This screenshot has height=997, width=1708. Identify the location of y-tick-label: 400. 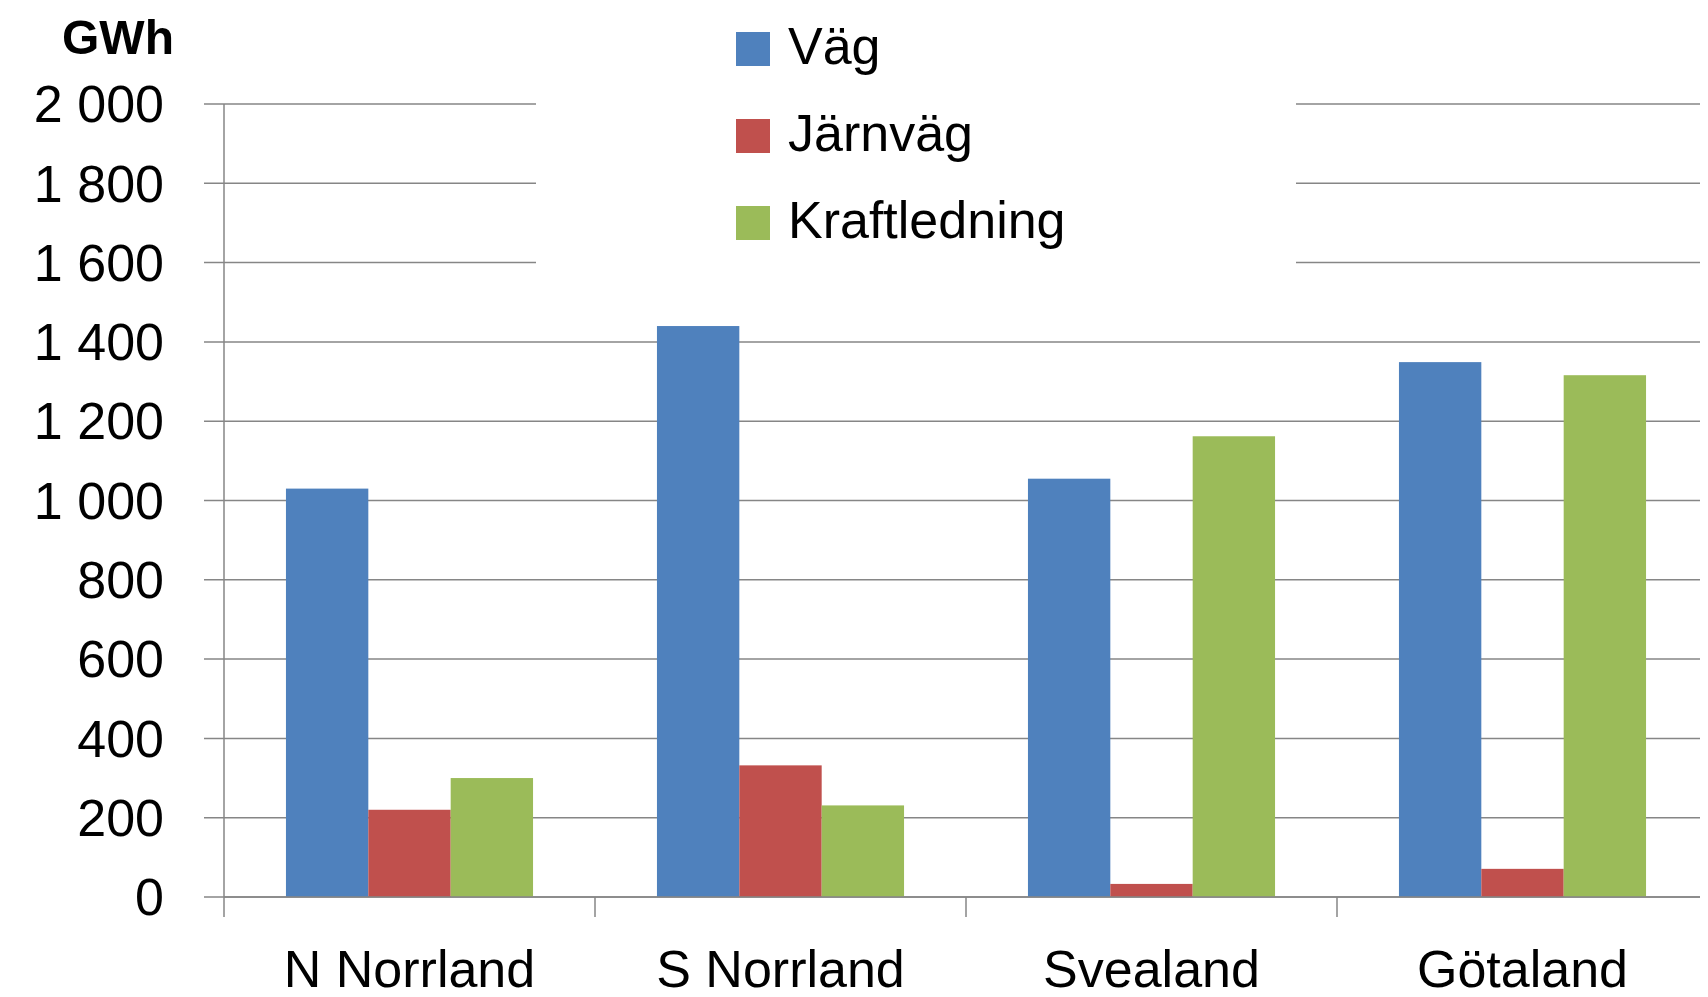
(120, 738).